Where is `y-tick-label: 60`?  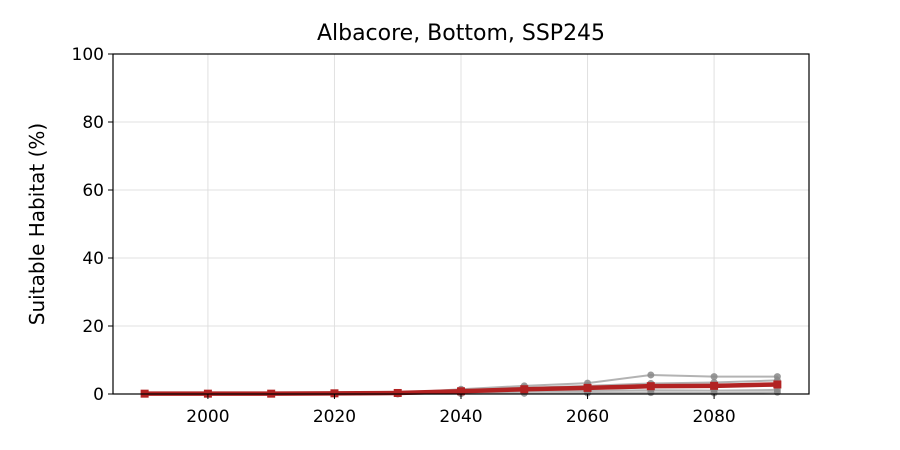
y-tick-label: 60 is located at coordinates (93, 191).